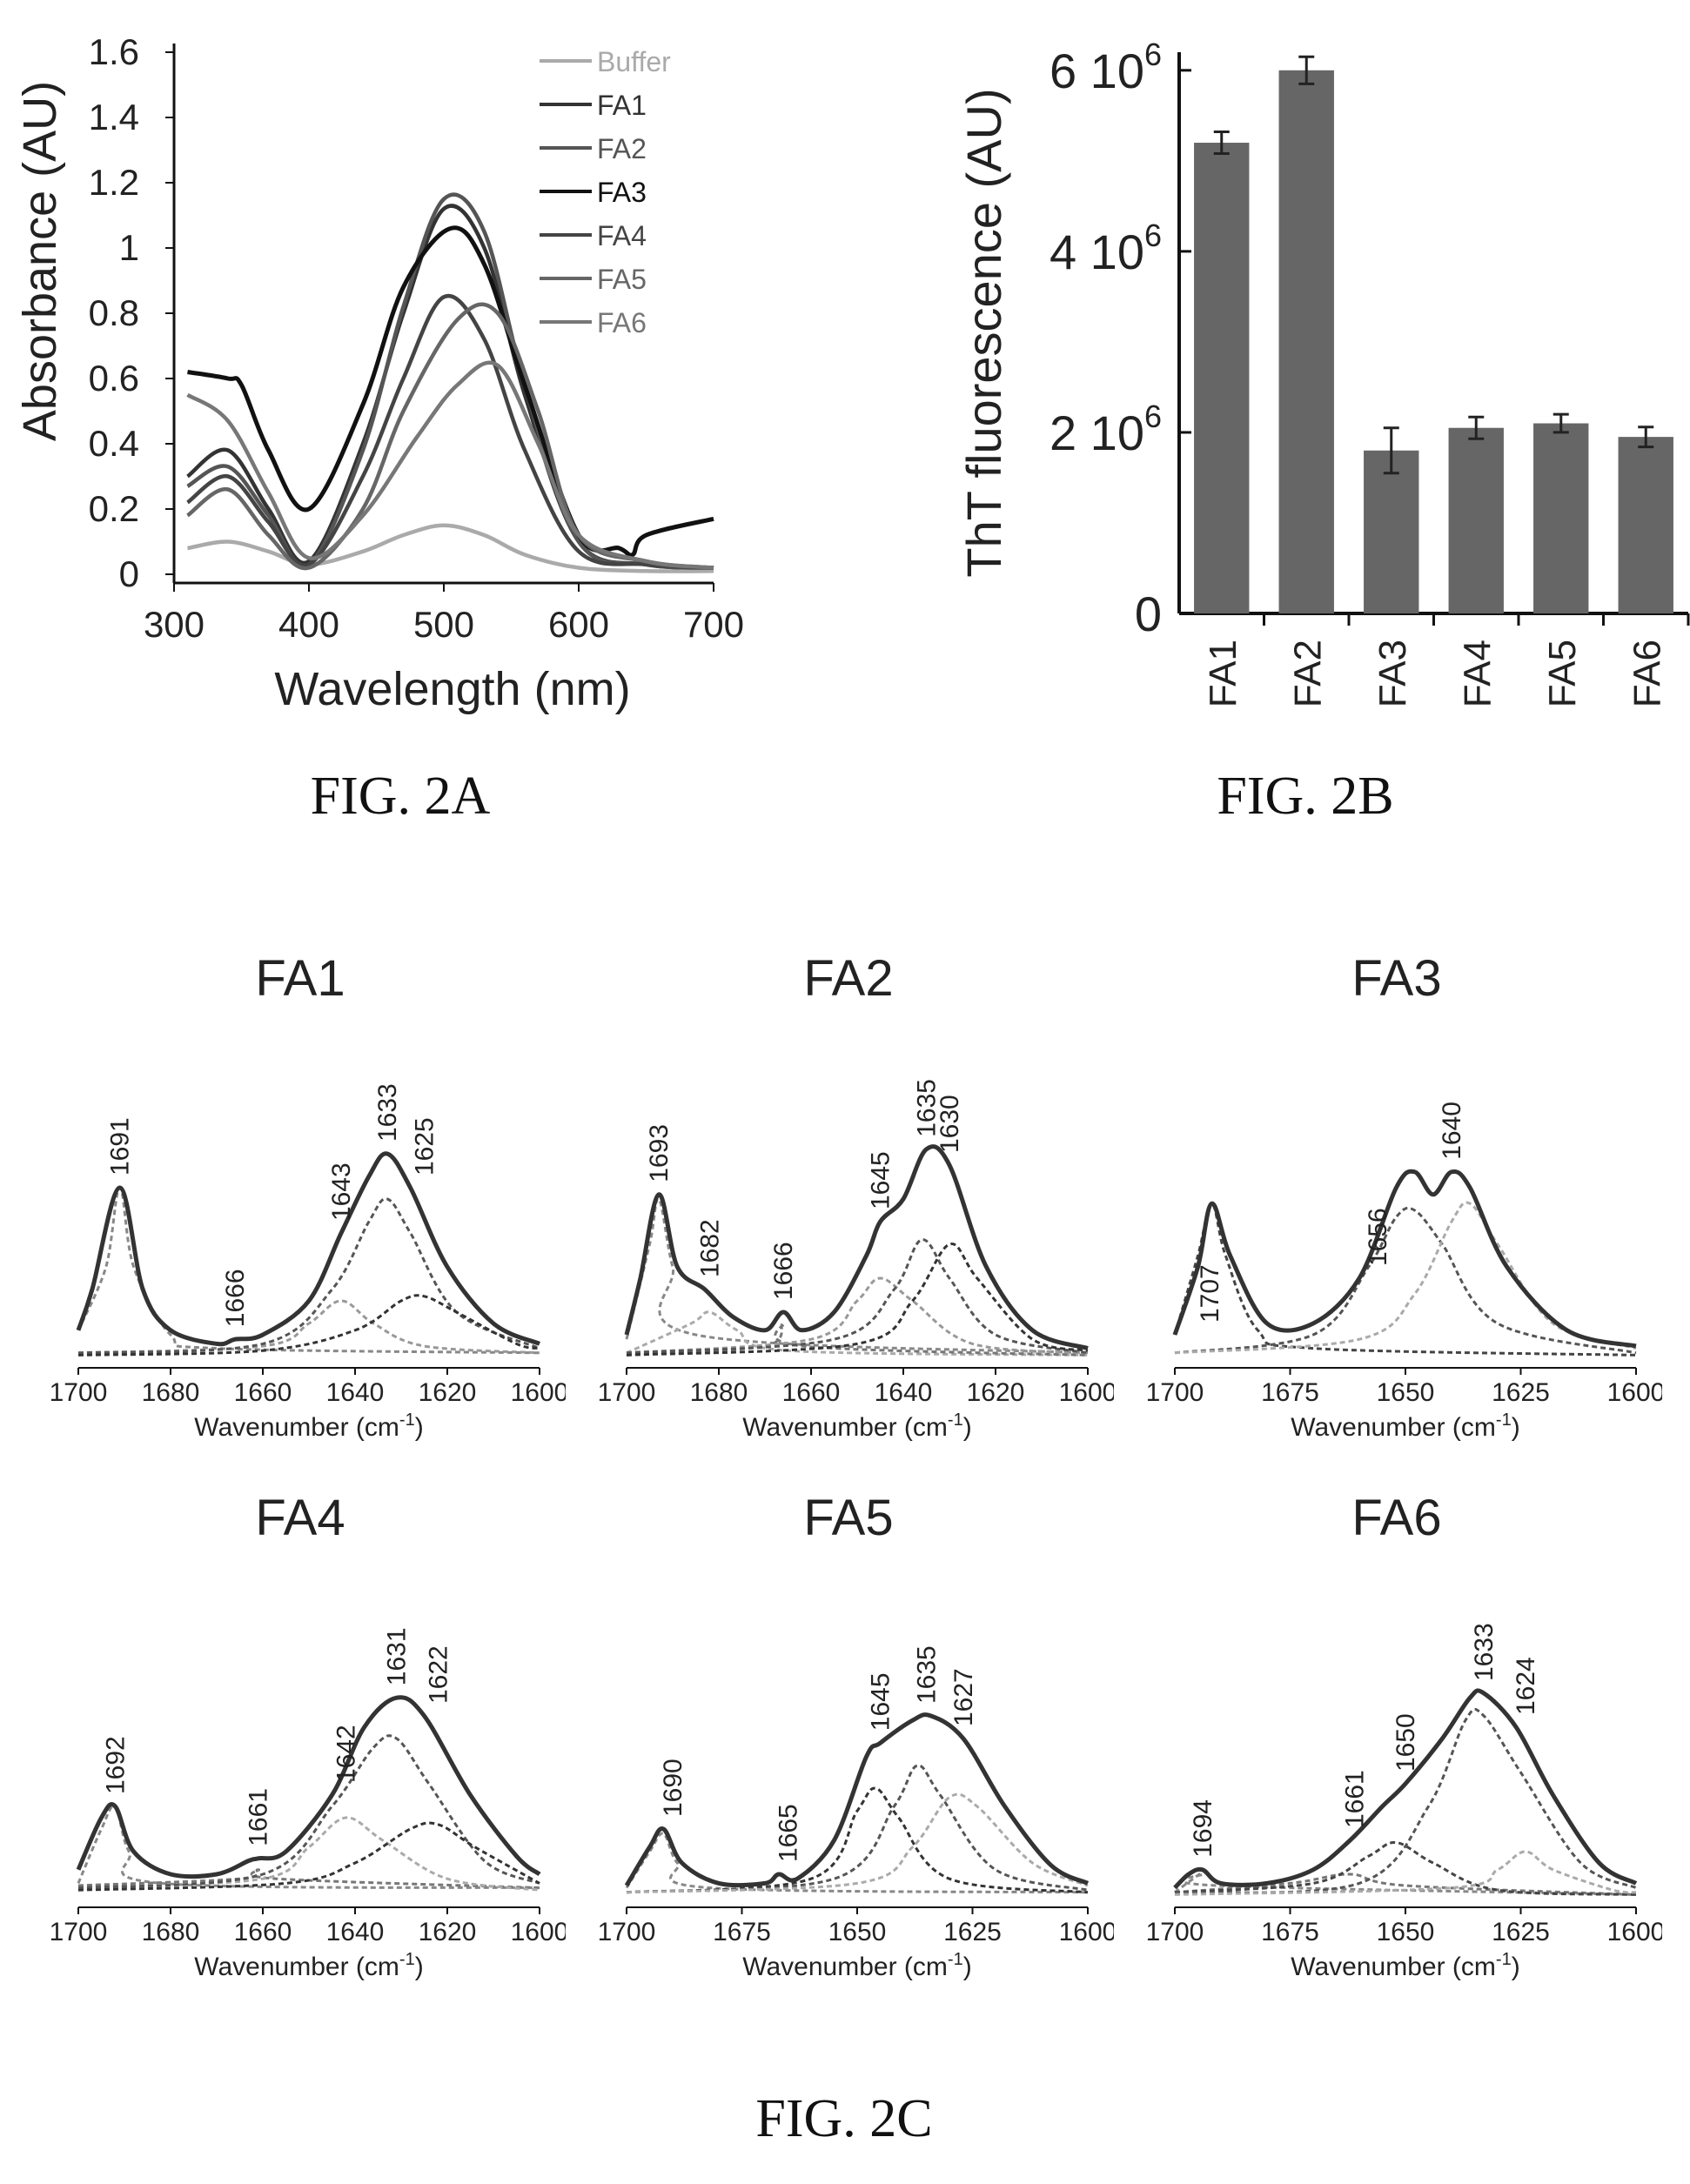 The image size is (1690, 2184). Describe the element at coordinates (300, 978) in the screenshot. I see `spectrum-title: FA1` at that location.